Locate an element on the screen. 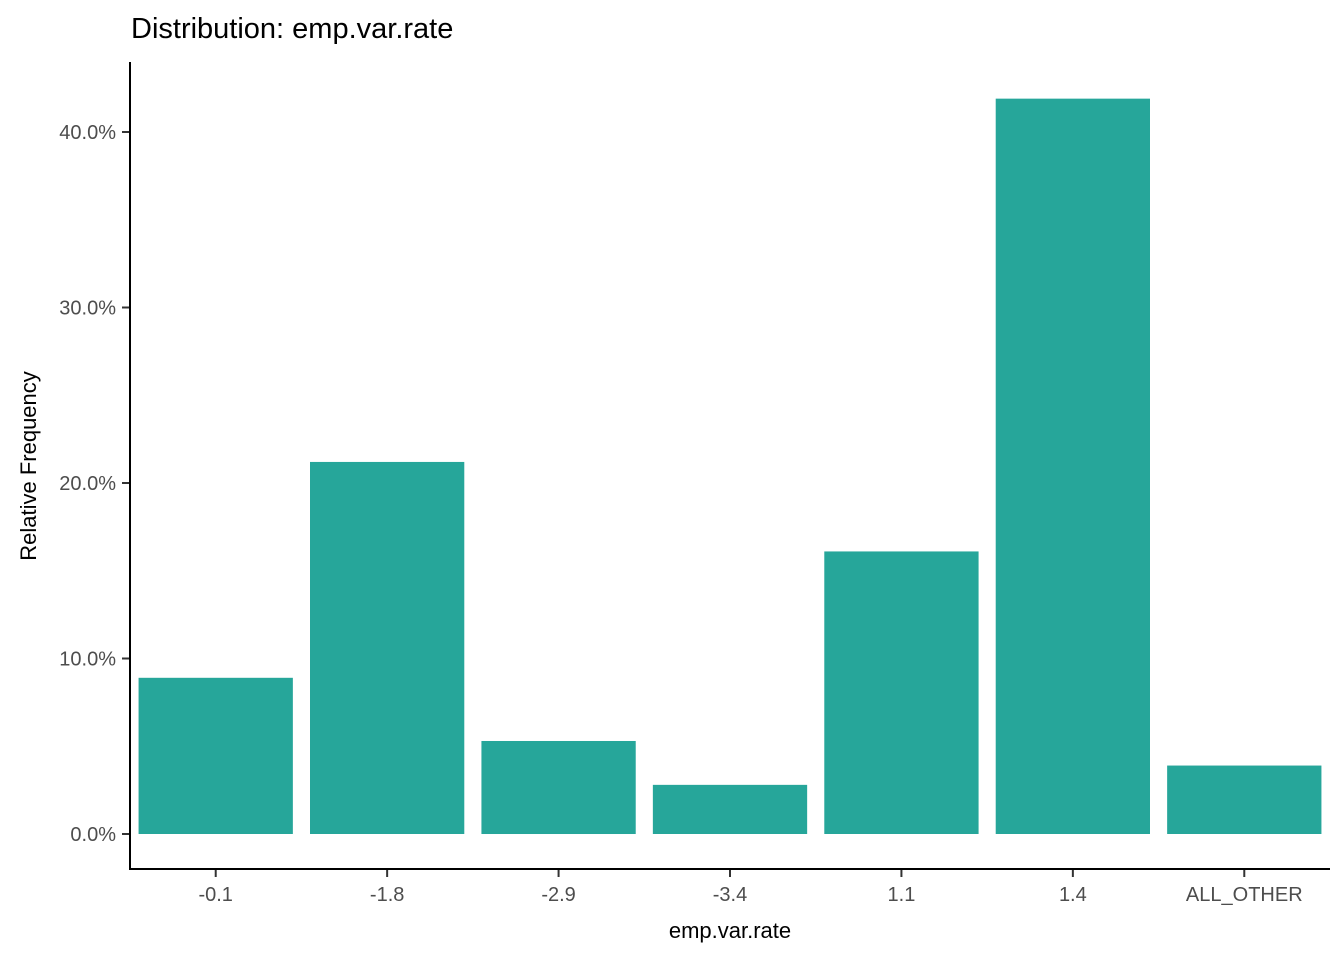 The width and height of the screenshot is (1344, 960). x-axis-title: emp.var.rate is located at coordinates (730, 930).